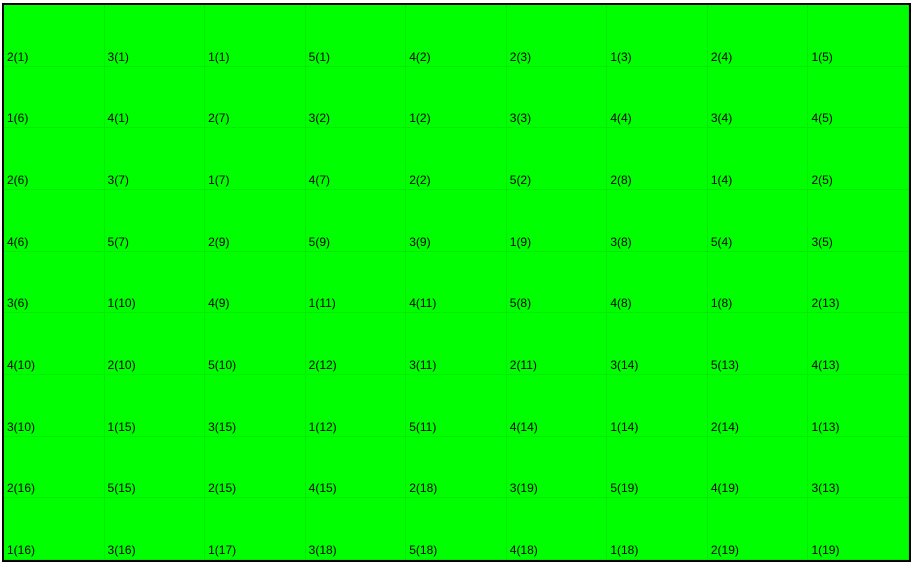  I want to click on grid-cell: 3(7), so click(155, 159).